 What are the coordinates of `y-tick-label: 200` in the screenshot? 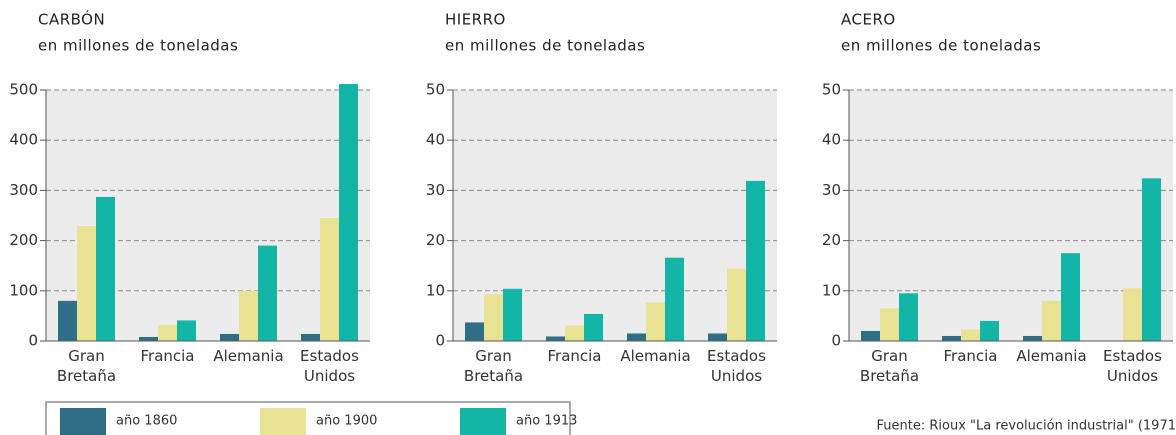 It's located at (23, 240).